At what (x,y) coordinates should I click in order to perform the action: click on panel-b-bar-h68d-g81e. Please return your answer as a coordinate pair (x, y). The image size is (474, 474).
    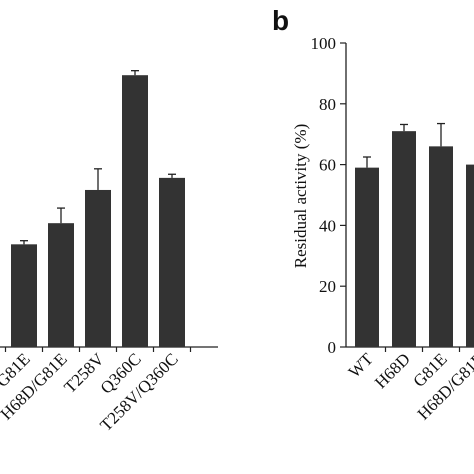
    Looking at the image, I should click on (470, 255).